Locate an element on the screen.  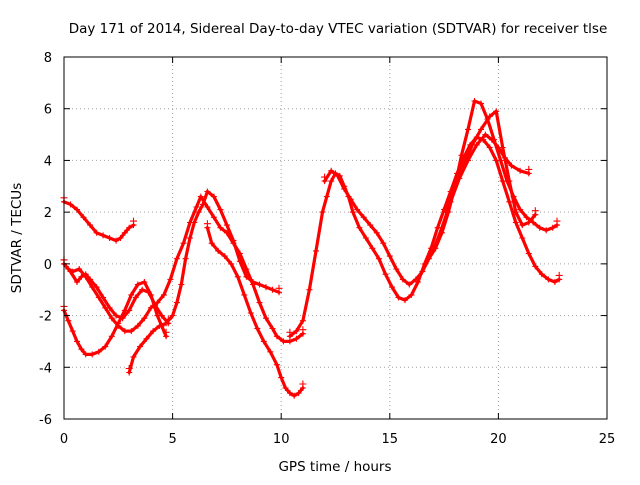
series-s8 is located at coordinates (441, 193).